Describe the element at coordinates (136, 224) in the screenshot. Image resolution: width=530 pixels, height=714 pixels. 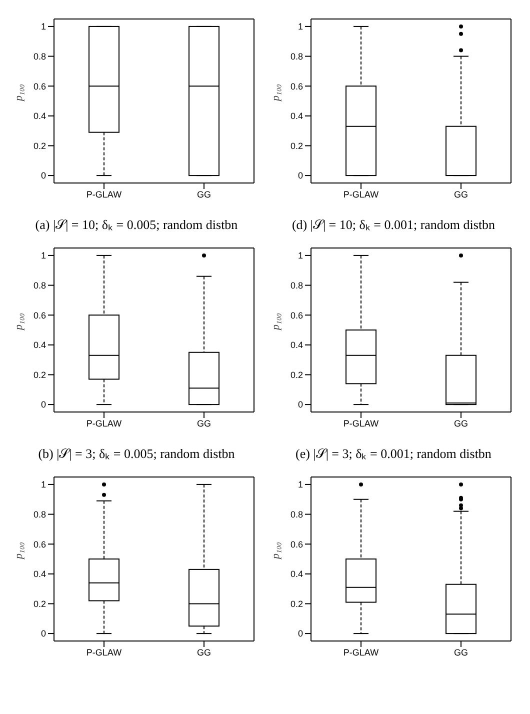
I see `text: (a) |𝒮| = 10; δₖ = 0.005; random distbn` at that location.